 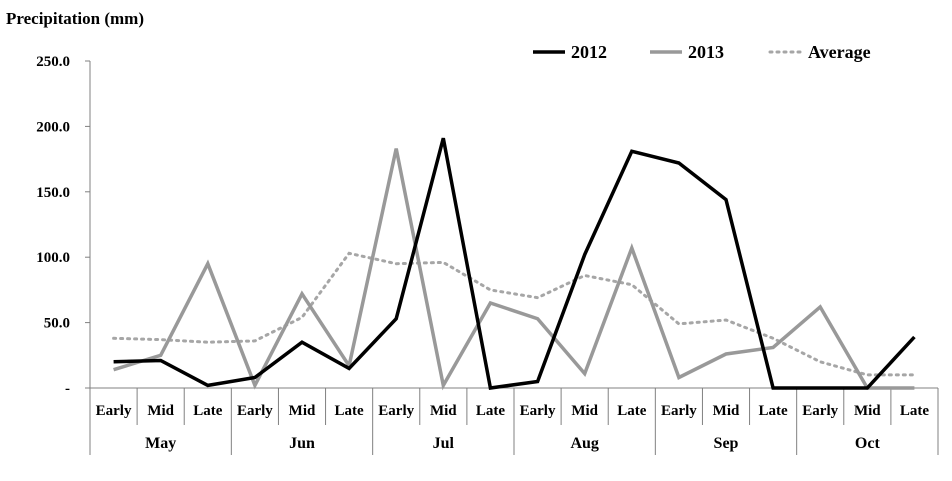 What do you see at coordinates (53, 62) in the screenshot?
I see `y-tick-label: 250.0` at bounding box center [53, 62].